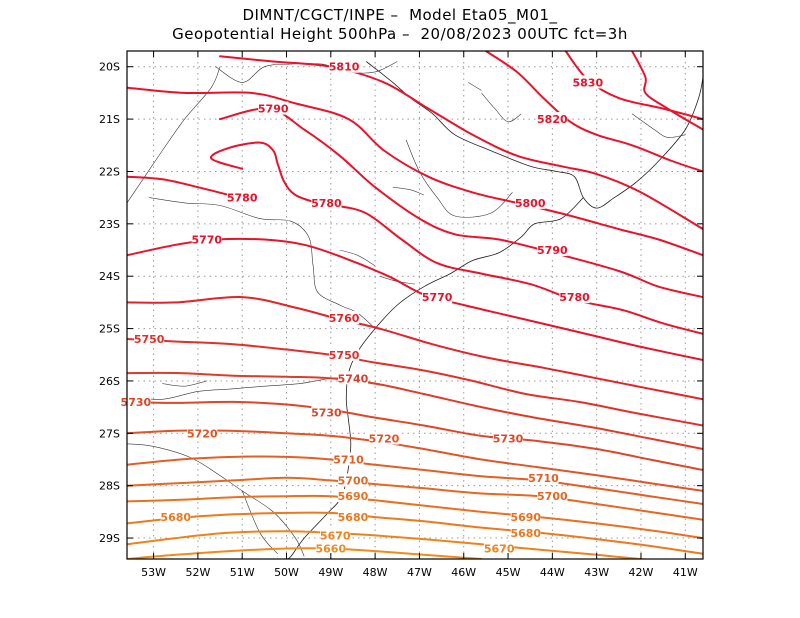 This screenshot has width=800, height=618. What do you see at coordinates (596, 572) in the screenshot?
I see `lon-tick-label: 43W` at bounding box center [596, 572].